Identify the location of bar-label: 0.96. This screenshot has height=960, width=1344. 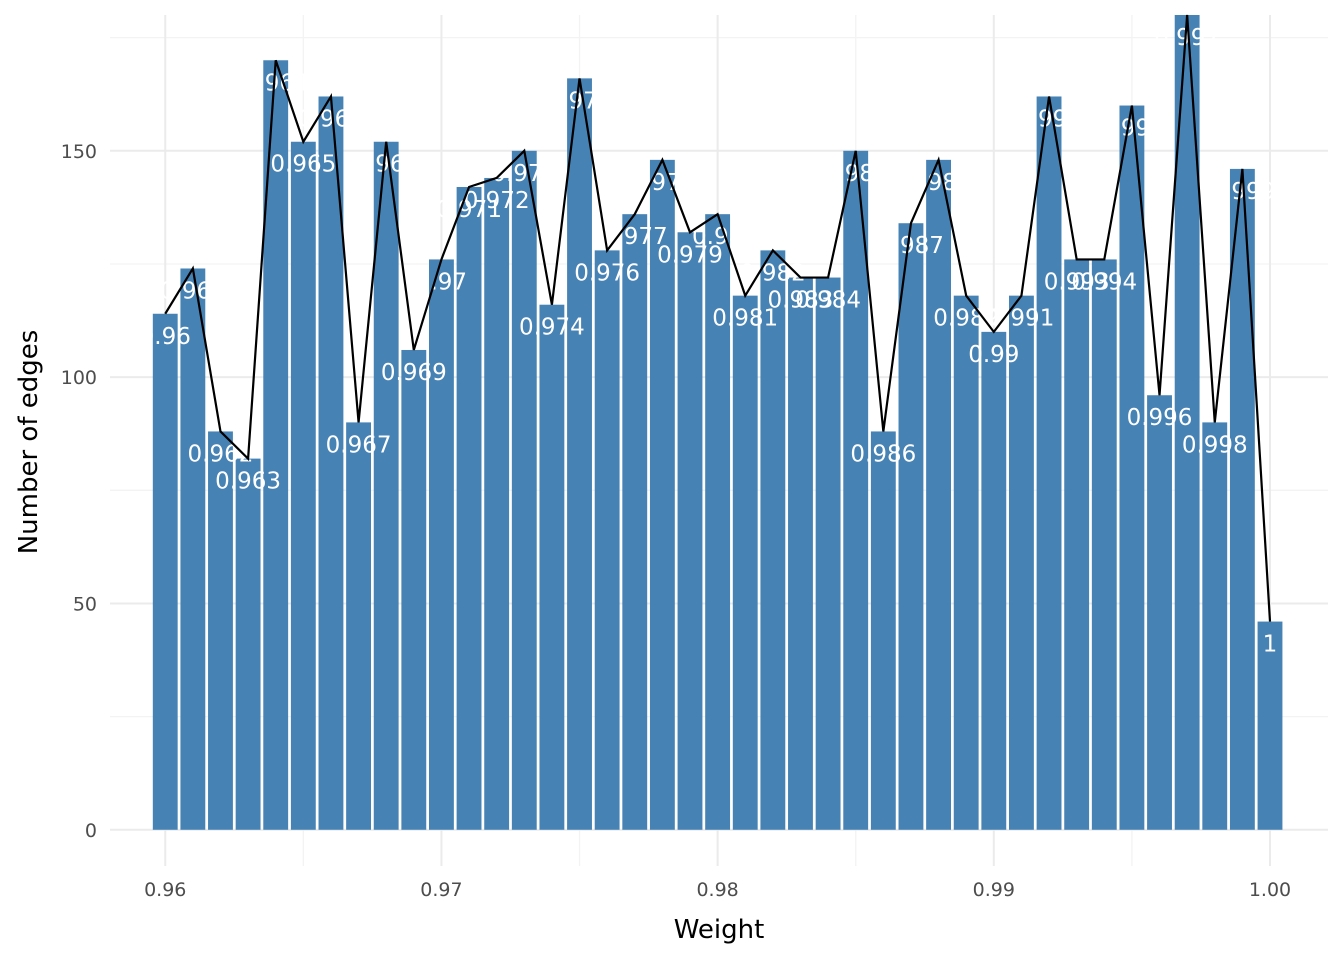
(165, 337).